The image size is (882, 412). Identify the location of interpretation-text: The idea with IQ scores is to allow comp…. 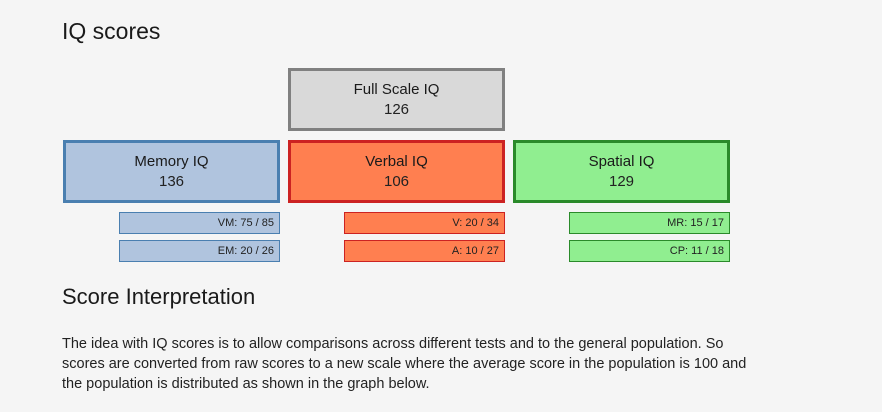
(404, 364).